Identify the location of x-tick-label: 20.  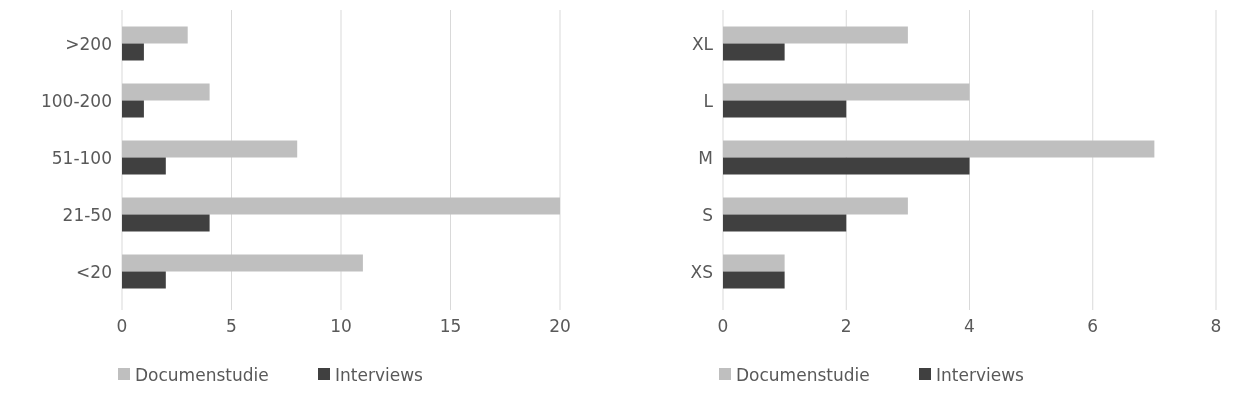
(560, 326).